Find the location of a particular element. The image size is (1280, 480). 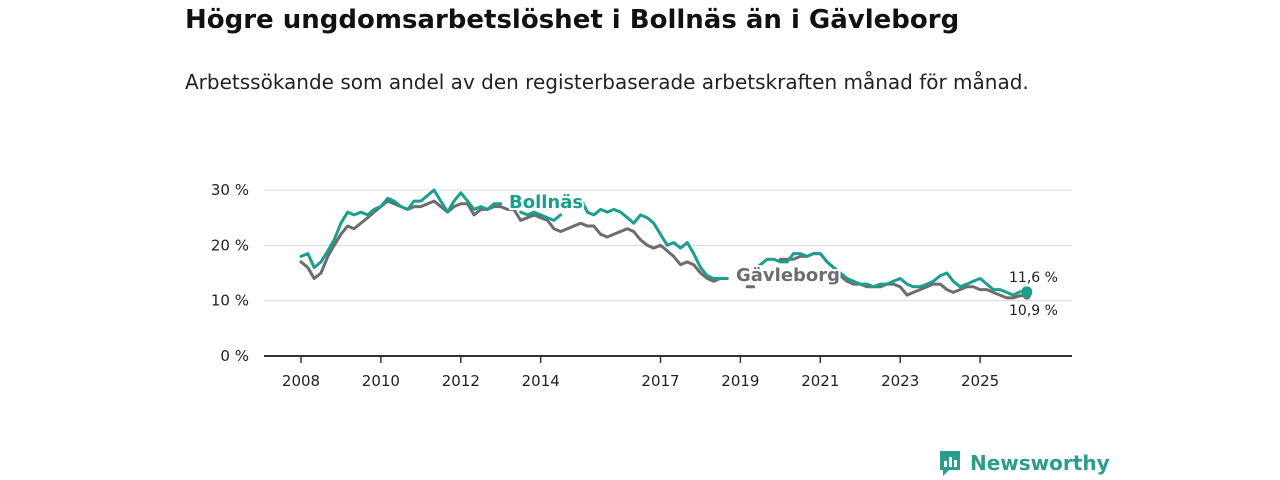

y-tick-label: 30 % is located at coordinates (230, 190).